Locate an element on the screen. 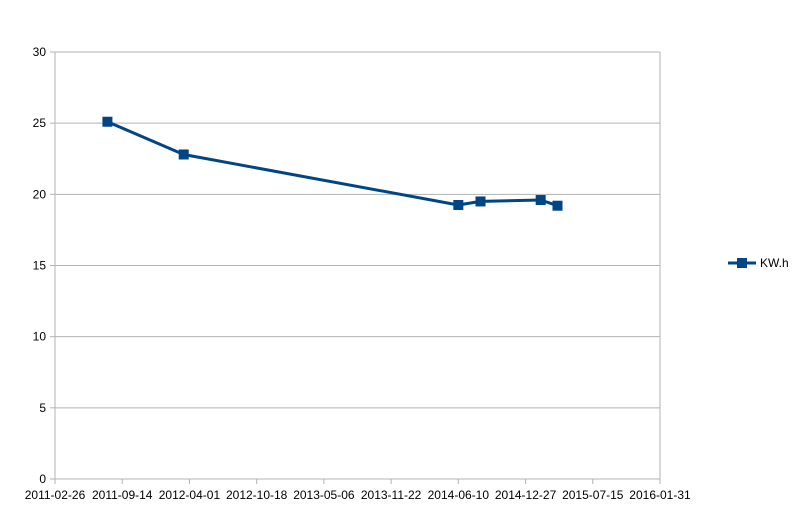  series-line is located at coordinates (332, 164).